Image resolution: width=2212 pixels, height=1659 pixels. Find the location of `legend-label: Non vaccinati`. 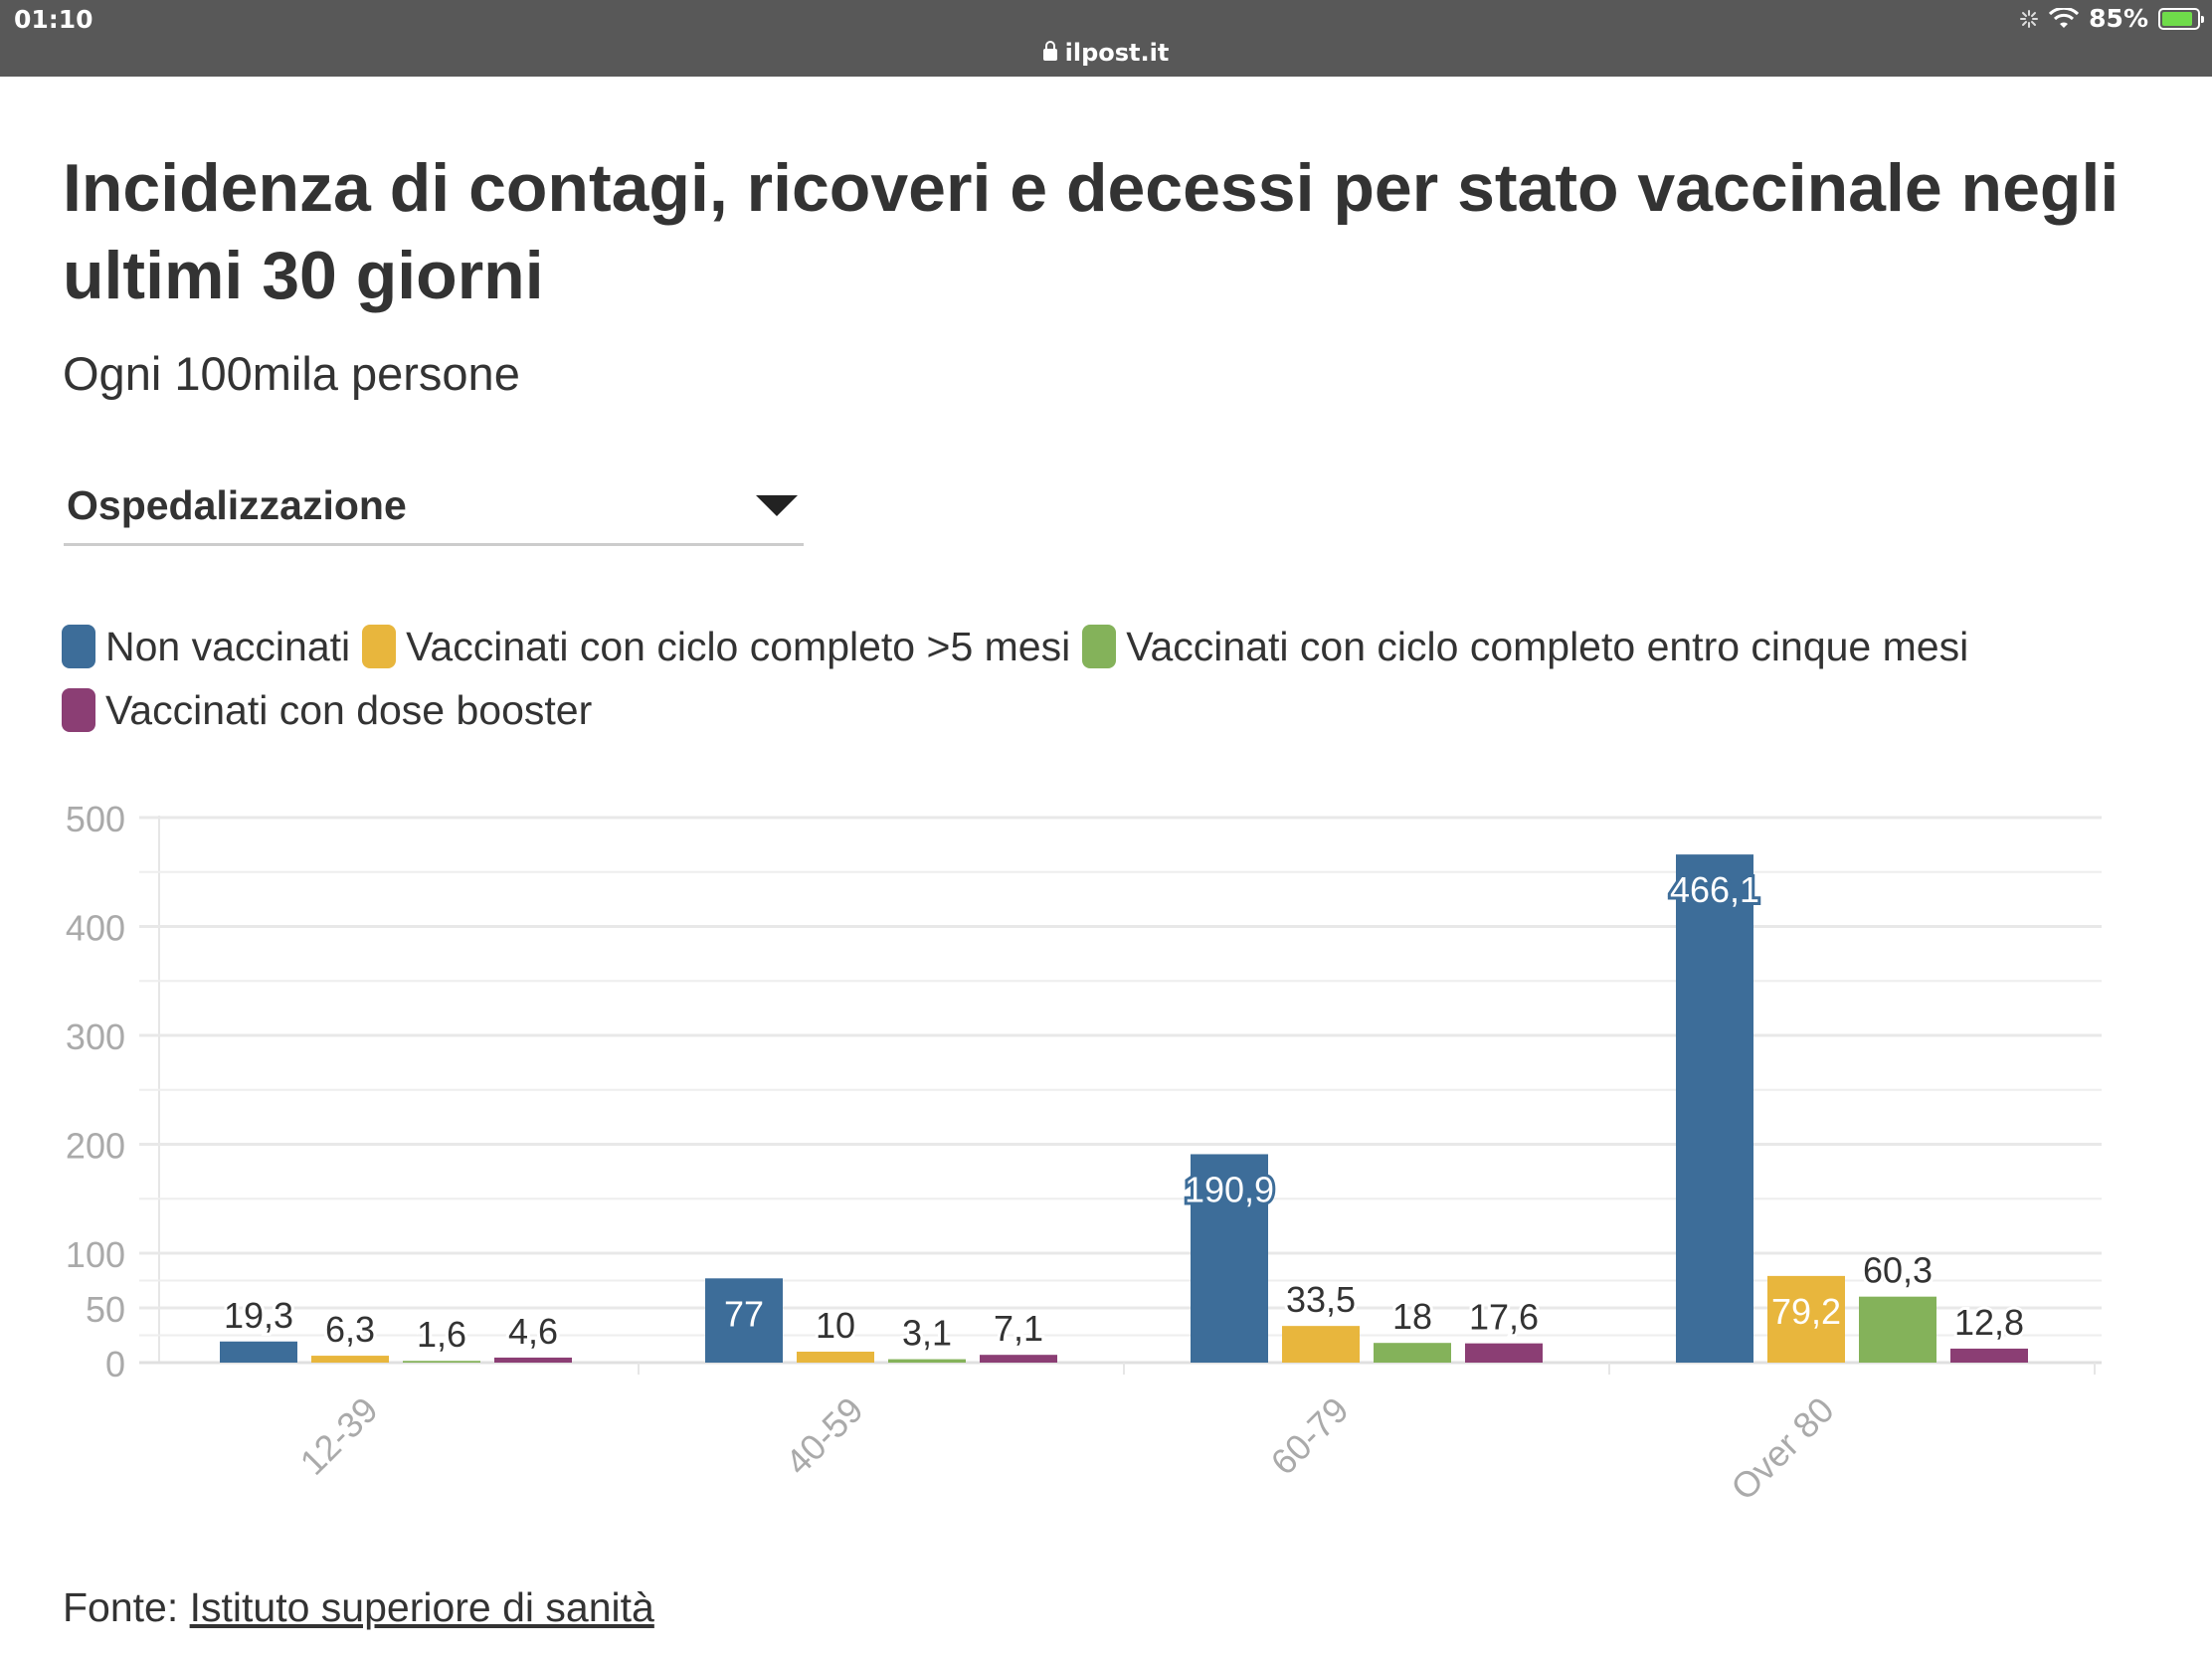

legend-label: Non vaccinati is located at coordinates (228, 646).